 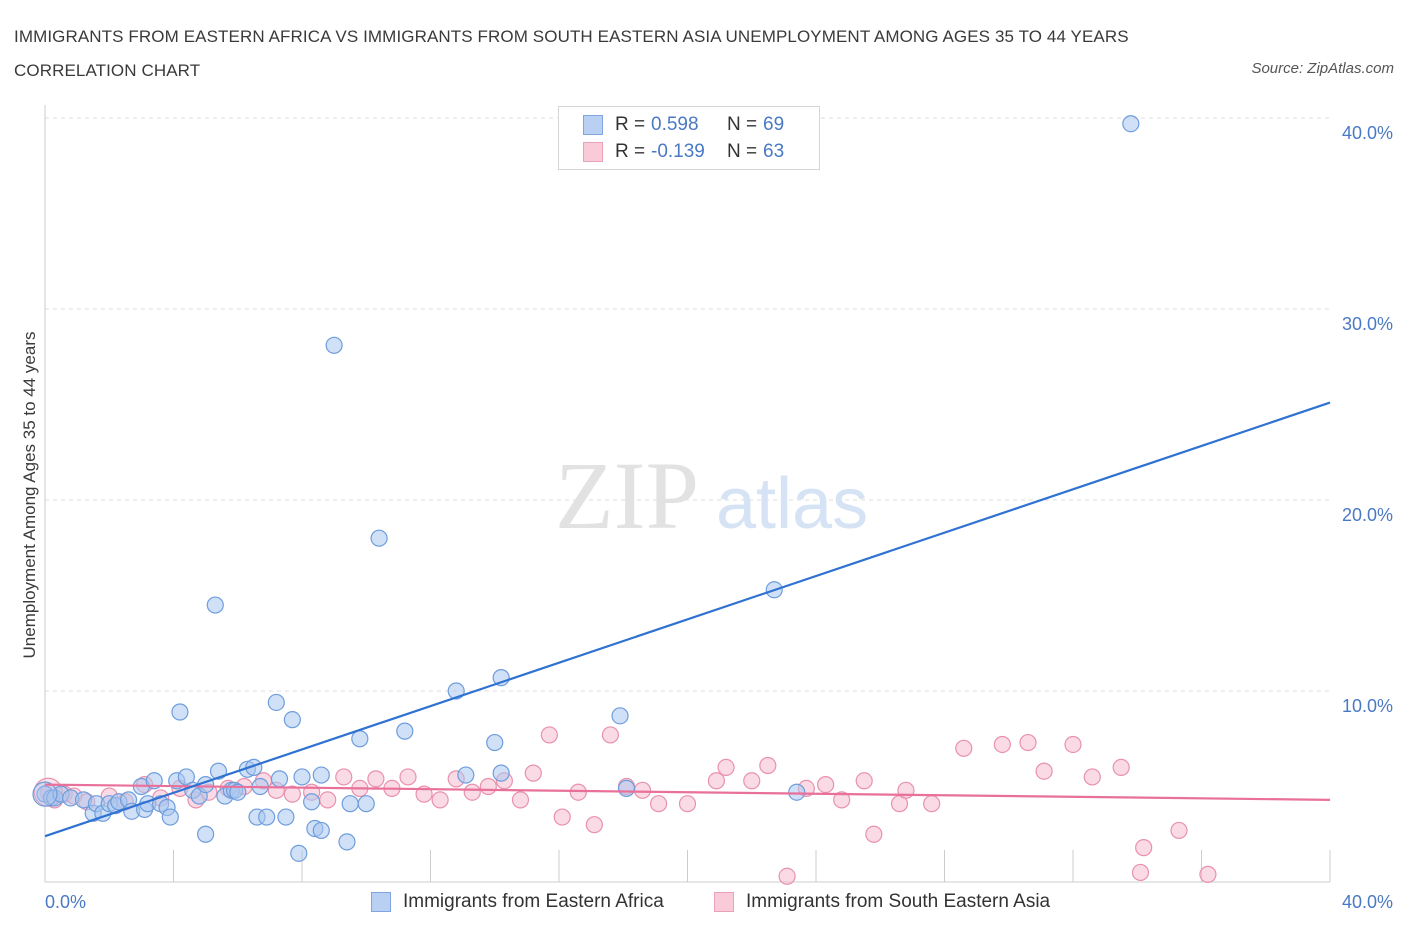 What do you see at coordinates (1367, 515) in the screenshot?
I see `y-tick-label: 20.0%` at bounding box center [1367, 515].